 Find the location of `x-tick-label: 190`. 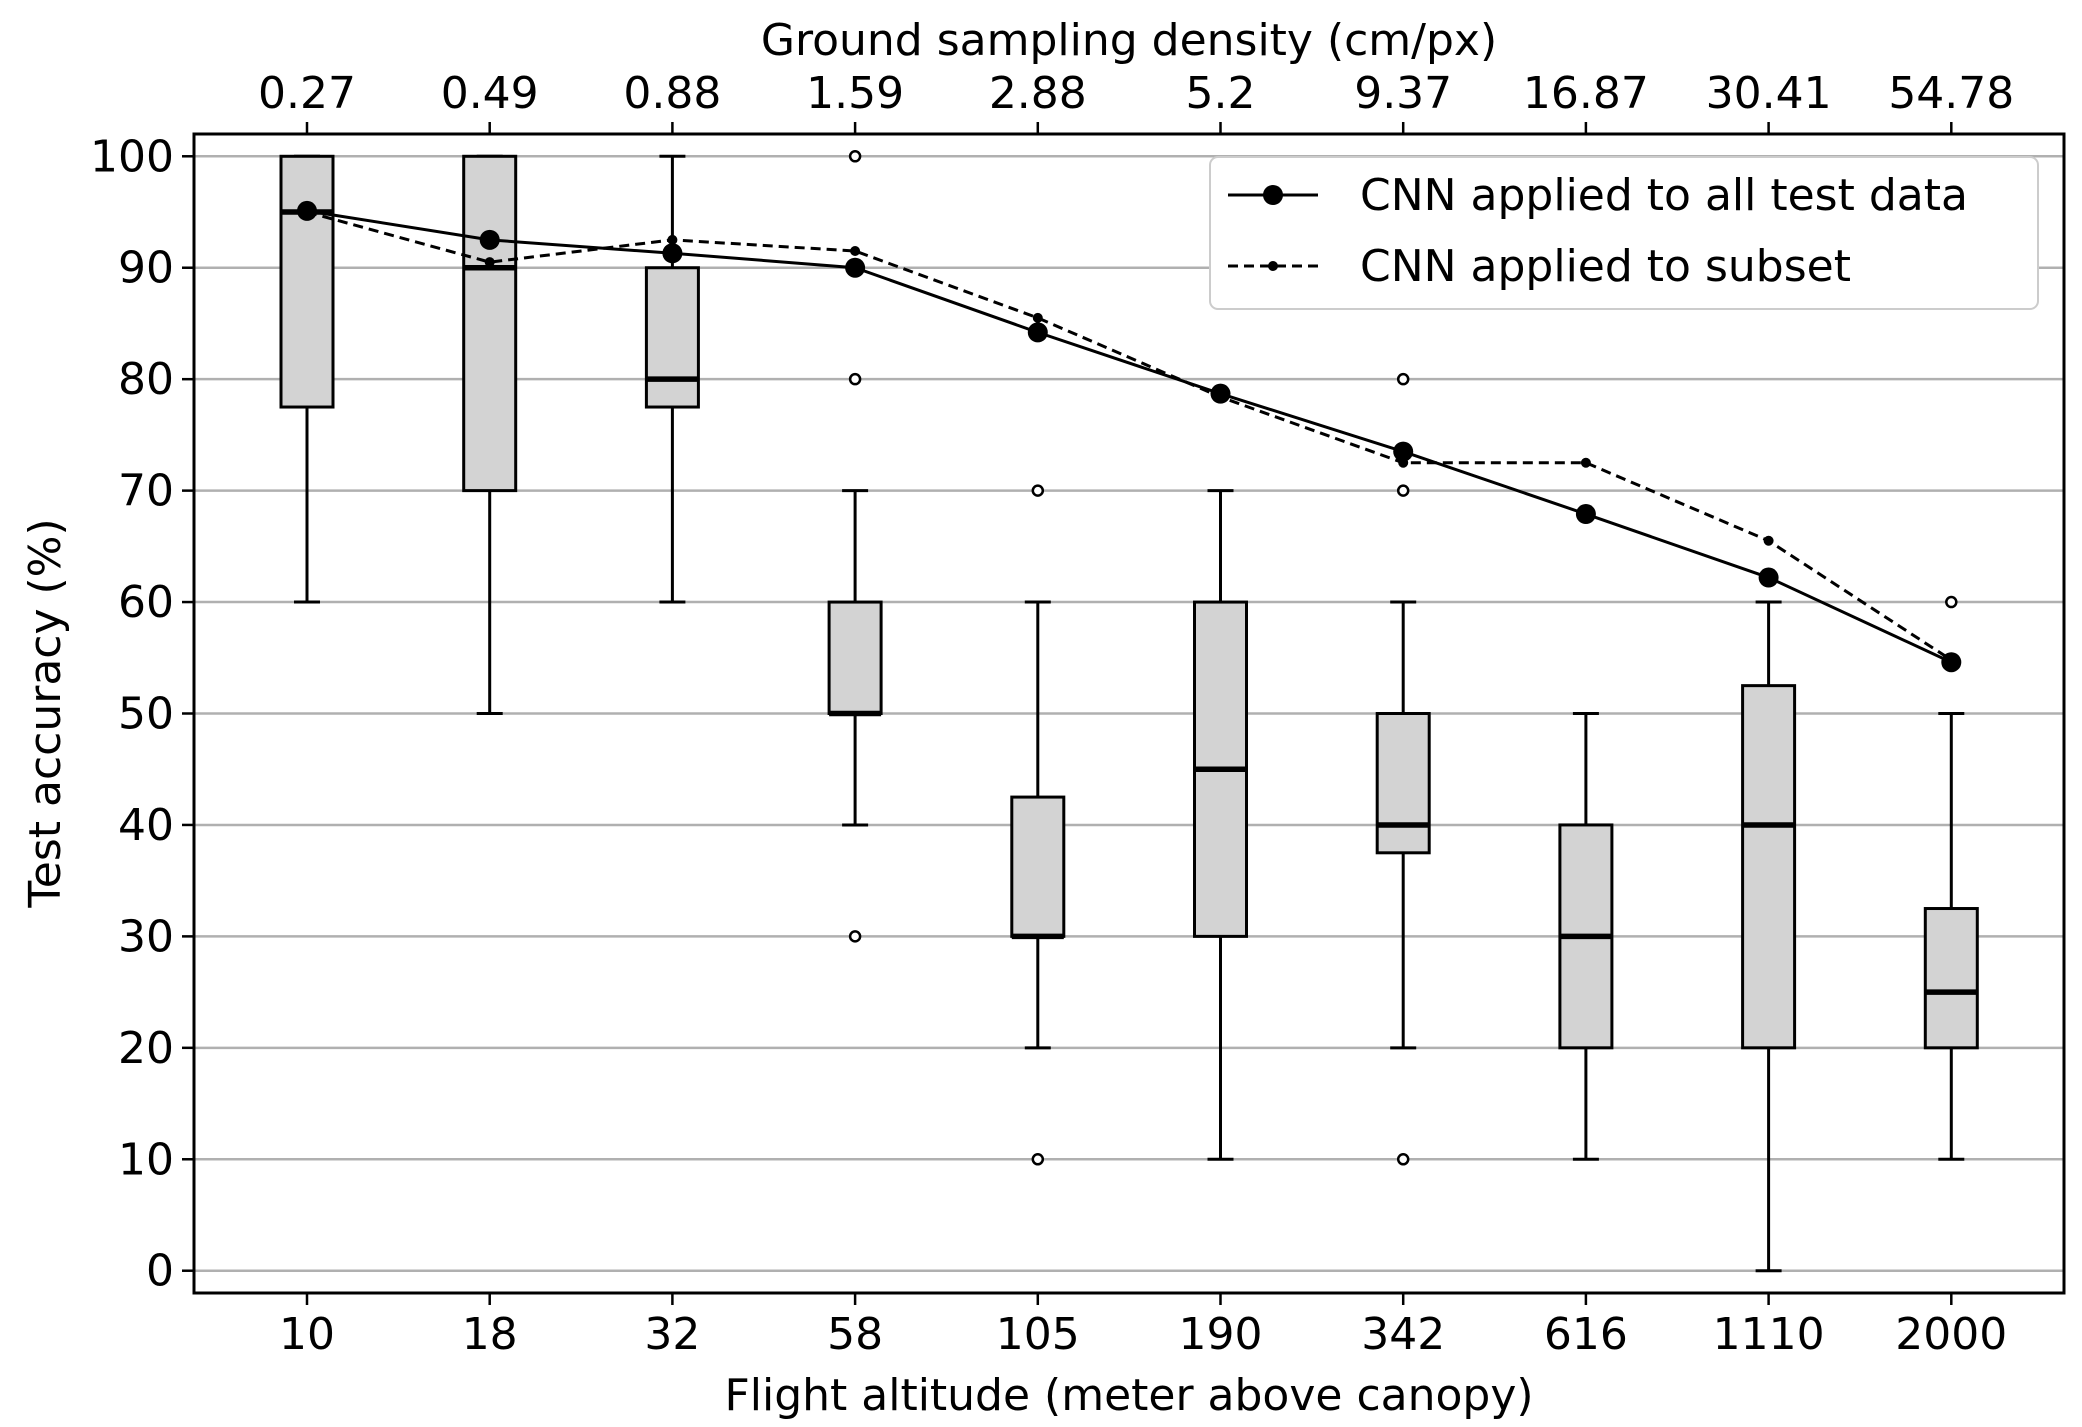

x-tick-label: 190 is located at coordinates (1221, 1334).